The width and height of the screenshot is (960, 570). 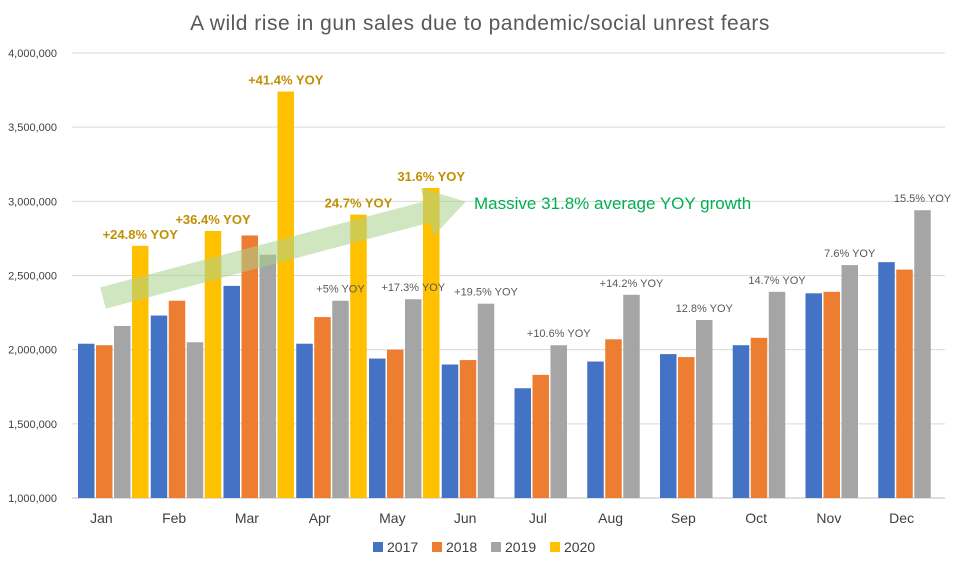 I want to click on bar-2019-apr, so click(x=340, y=399).